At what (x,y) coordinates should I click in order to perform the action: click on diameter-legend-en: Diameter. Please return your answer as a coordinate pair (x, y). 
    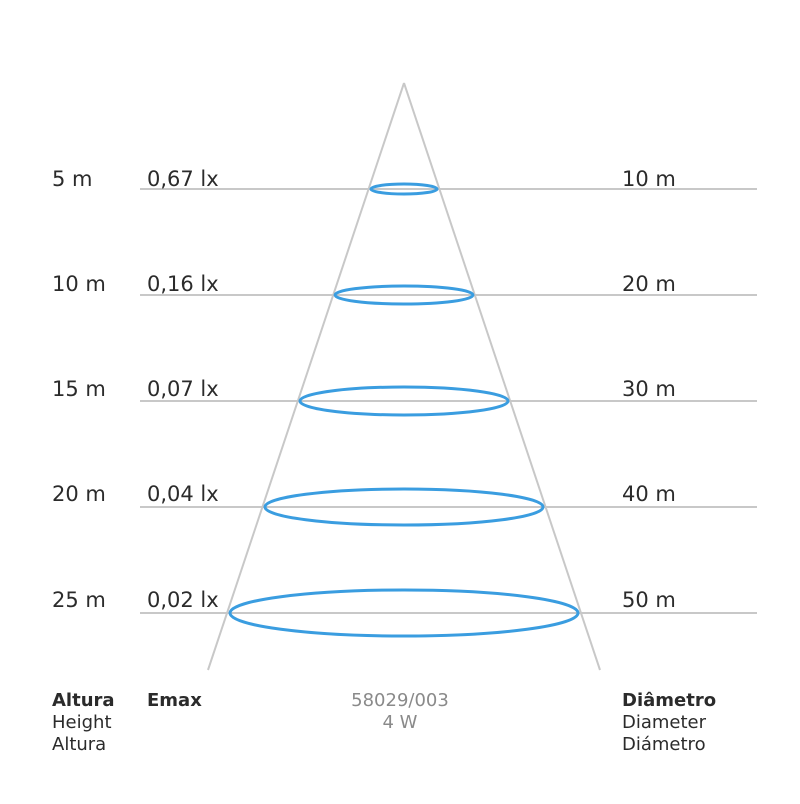
    Looking at the image, I should click on (664, 722).